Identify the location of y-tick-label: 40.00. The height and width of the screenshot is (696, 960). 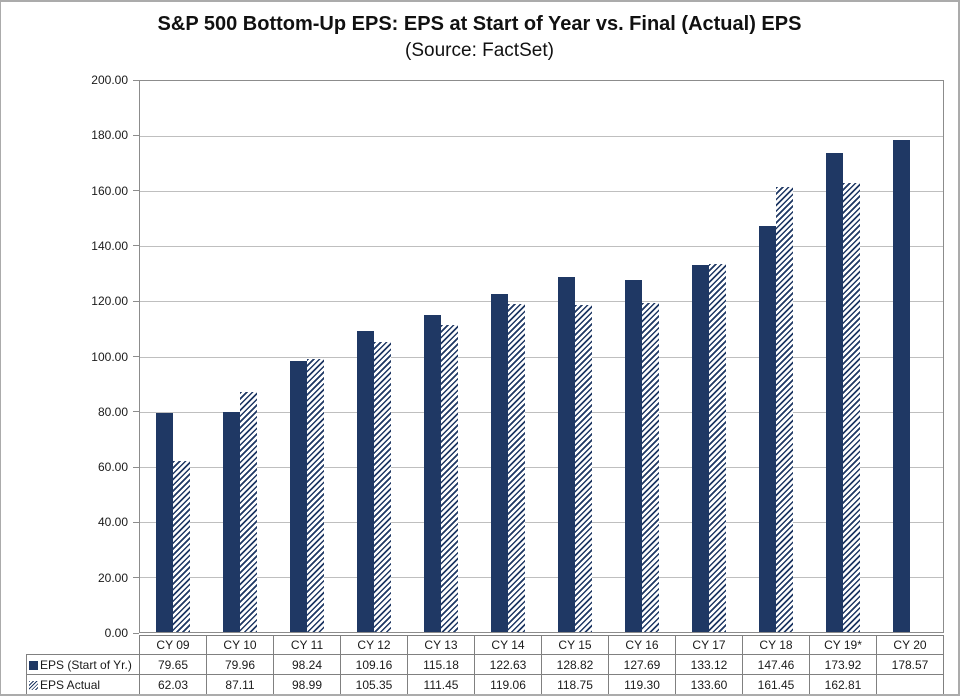
(112, 522).